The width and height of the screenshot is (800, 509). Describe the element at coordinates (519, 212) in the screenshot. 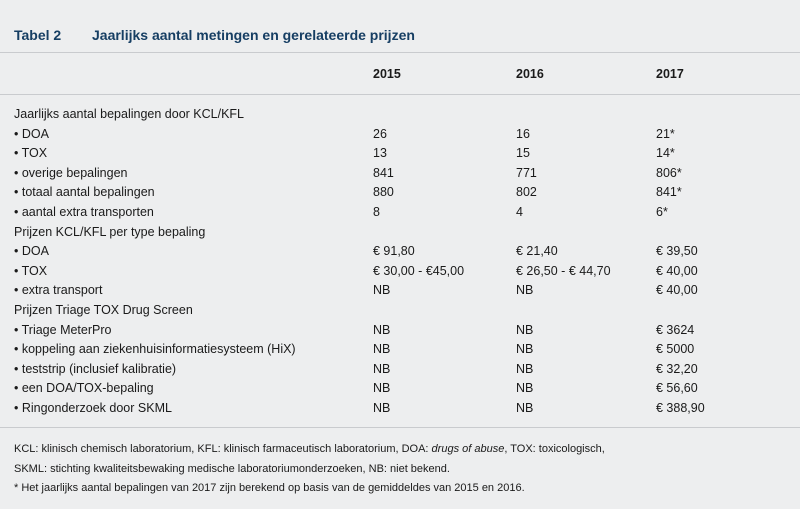

I see `cell-2016: 4` at that location.